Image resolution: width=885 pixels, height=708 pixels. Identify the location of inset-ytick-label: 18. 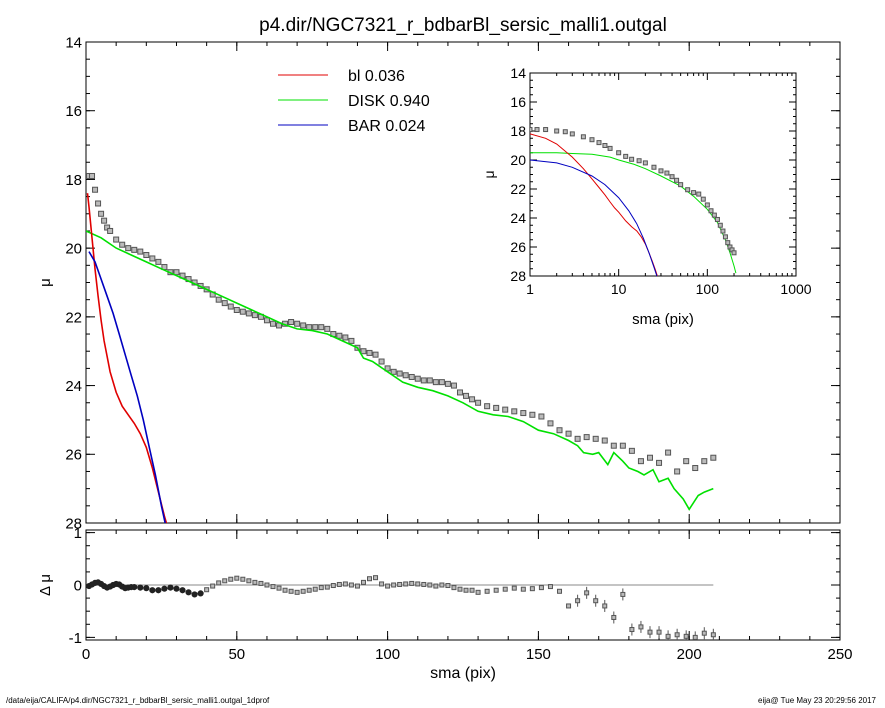
(518, 131).